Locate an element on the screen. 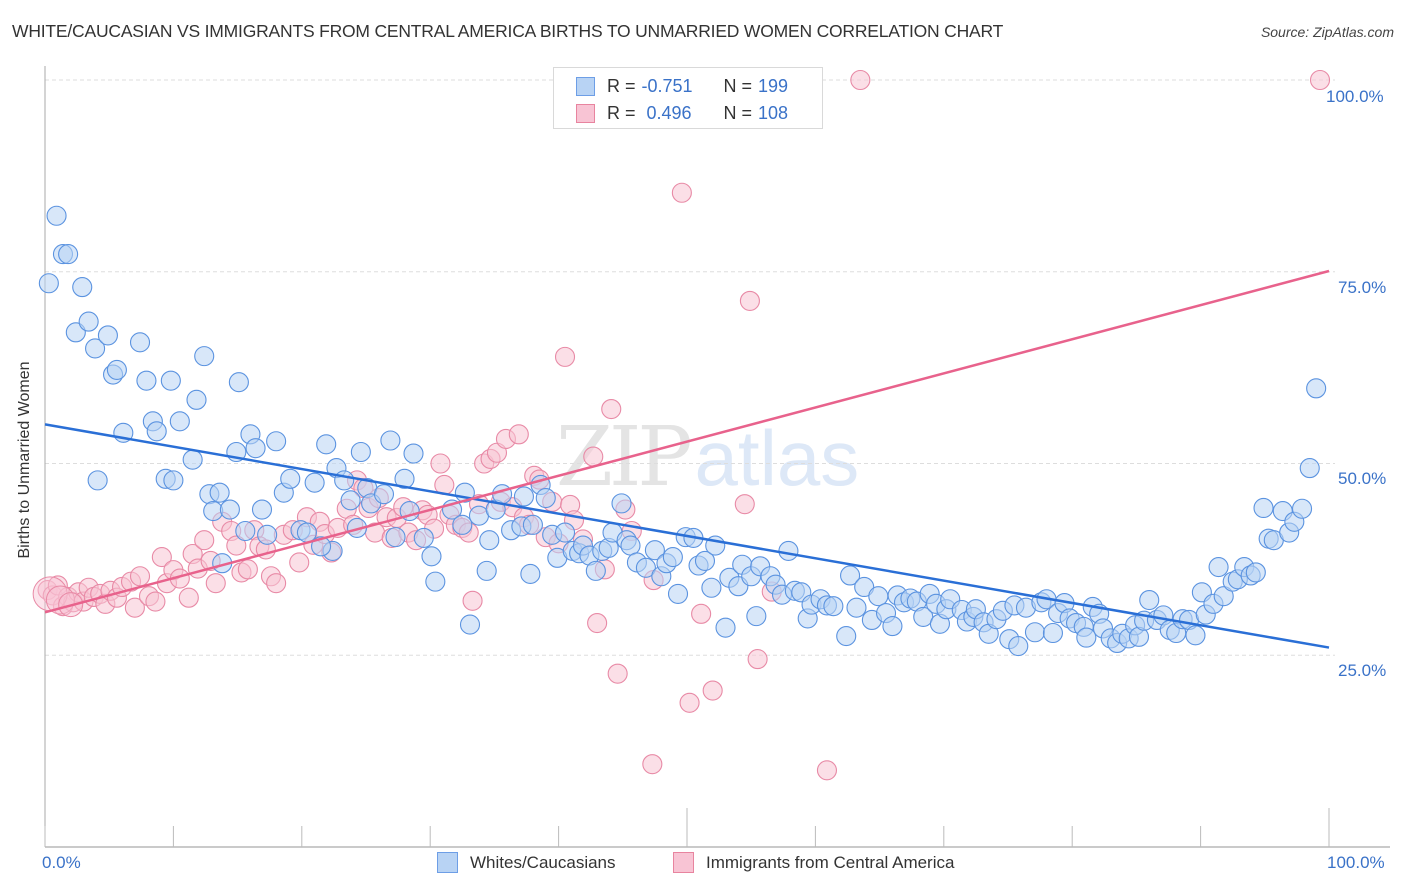 The height and width of the screenshot is (892, 1406). n-value: 199 is located at coordinates (773, 85).